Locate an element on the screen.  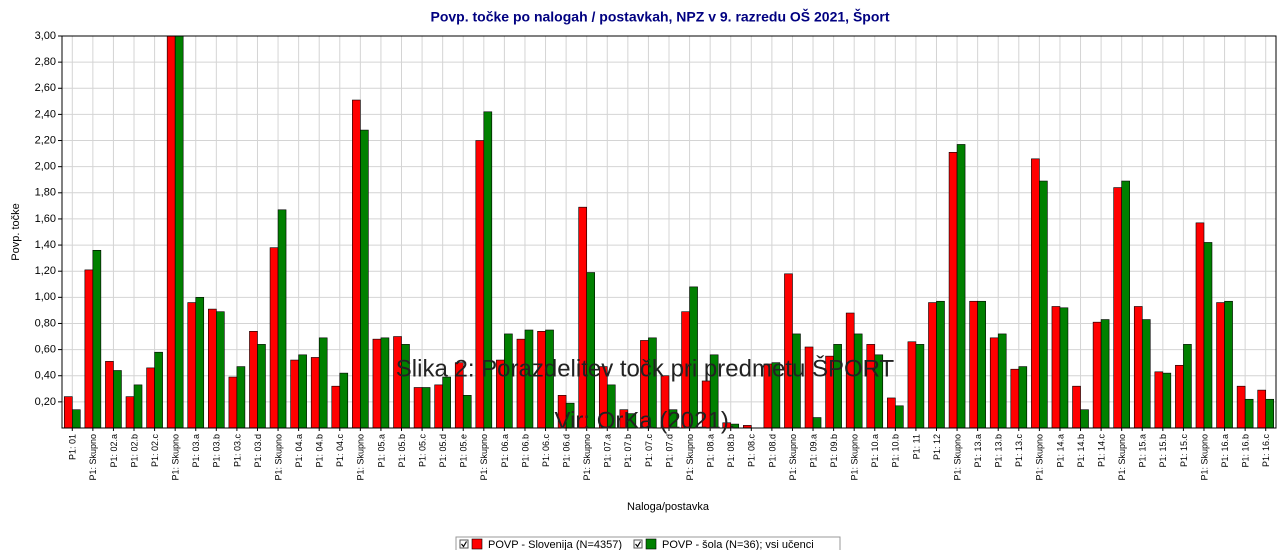
y-tick-label: 0,40 is located at coordinates (45, 376).